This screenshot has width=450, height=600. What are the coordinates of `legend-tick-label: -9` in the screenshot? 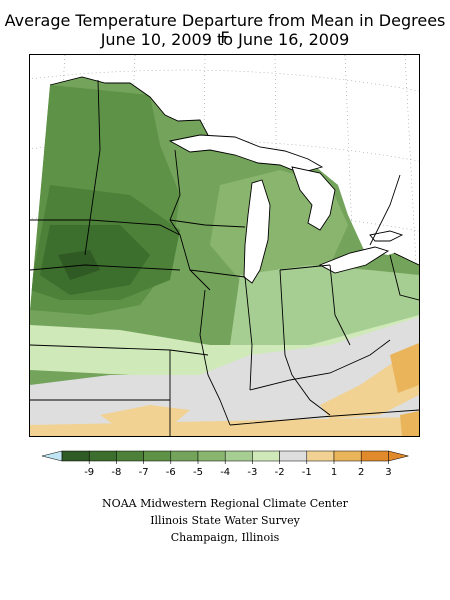 It's located at (89, 472).